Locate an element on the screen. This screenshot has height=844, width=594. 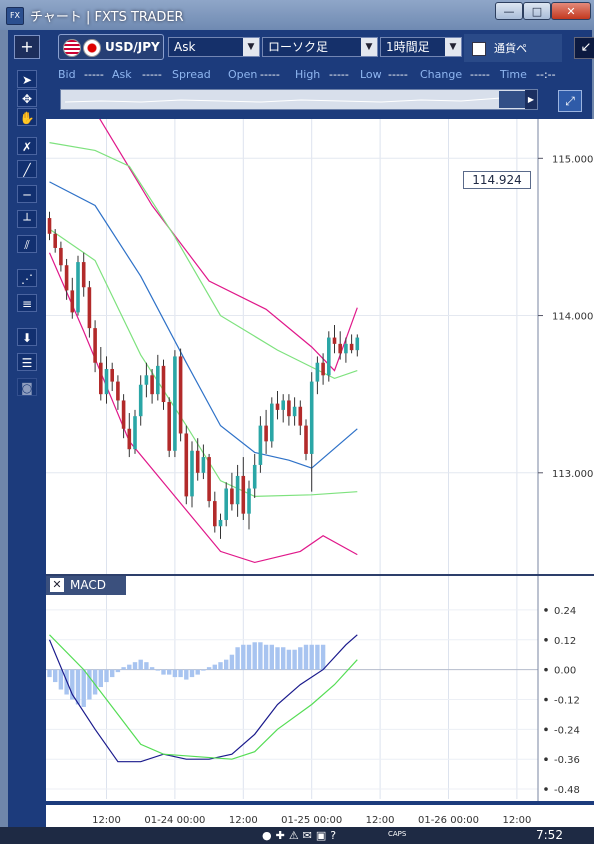
channel-icon: ⫽ is located at coordinates (27, 244).